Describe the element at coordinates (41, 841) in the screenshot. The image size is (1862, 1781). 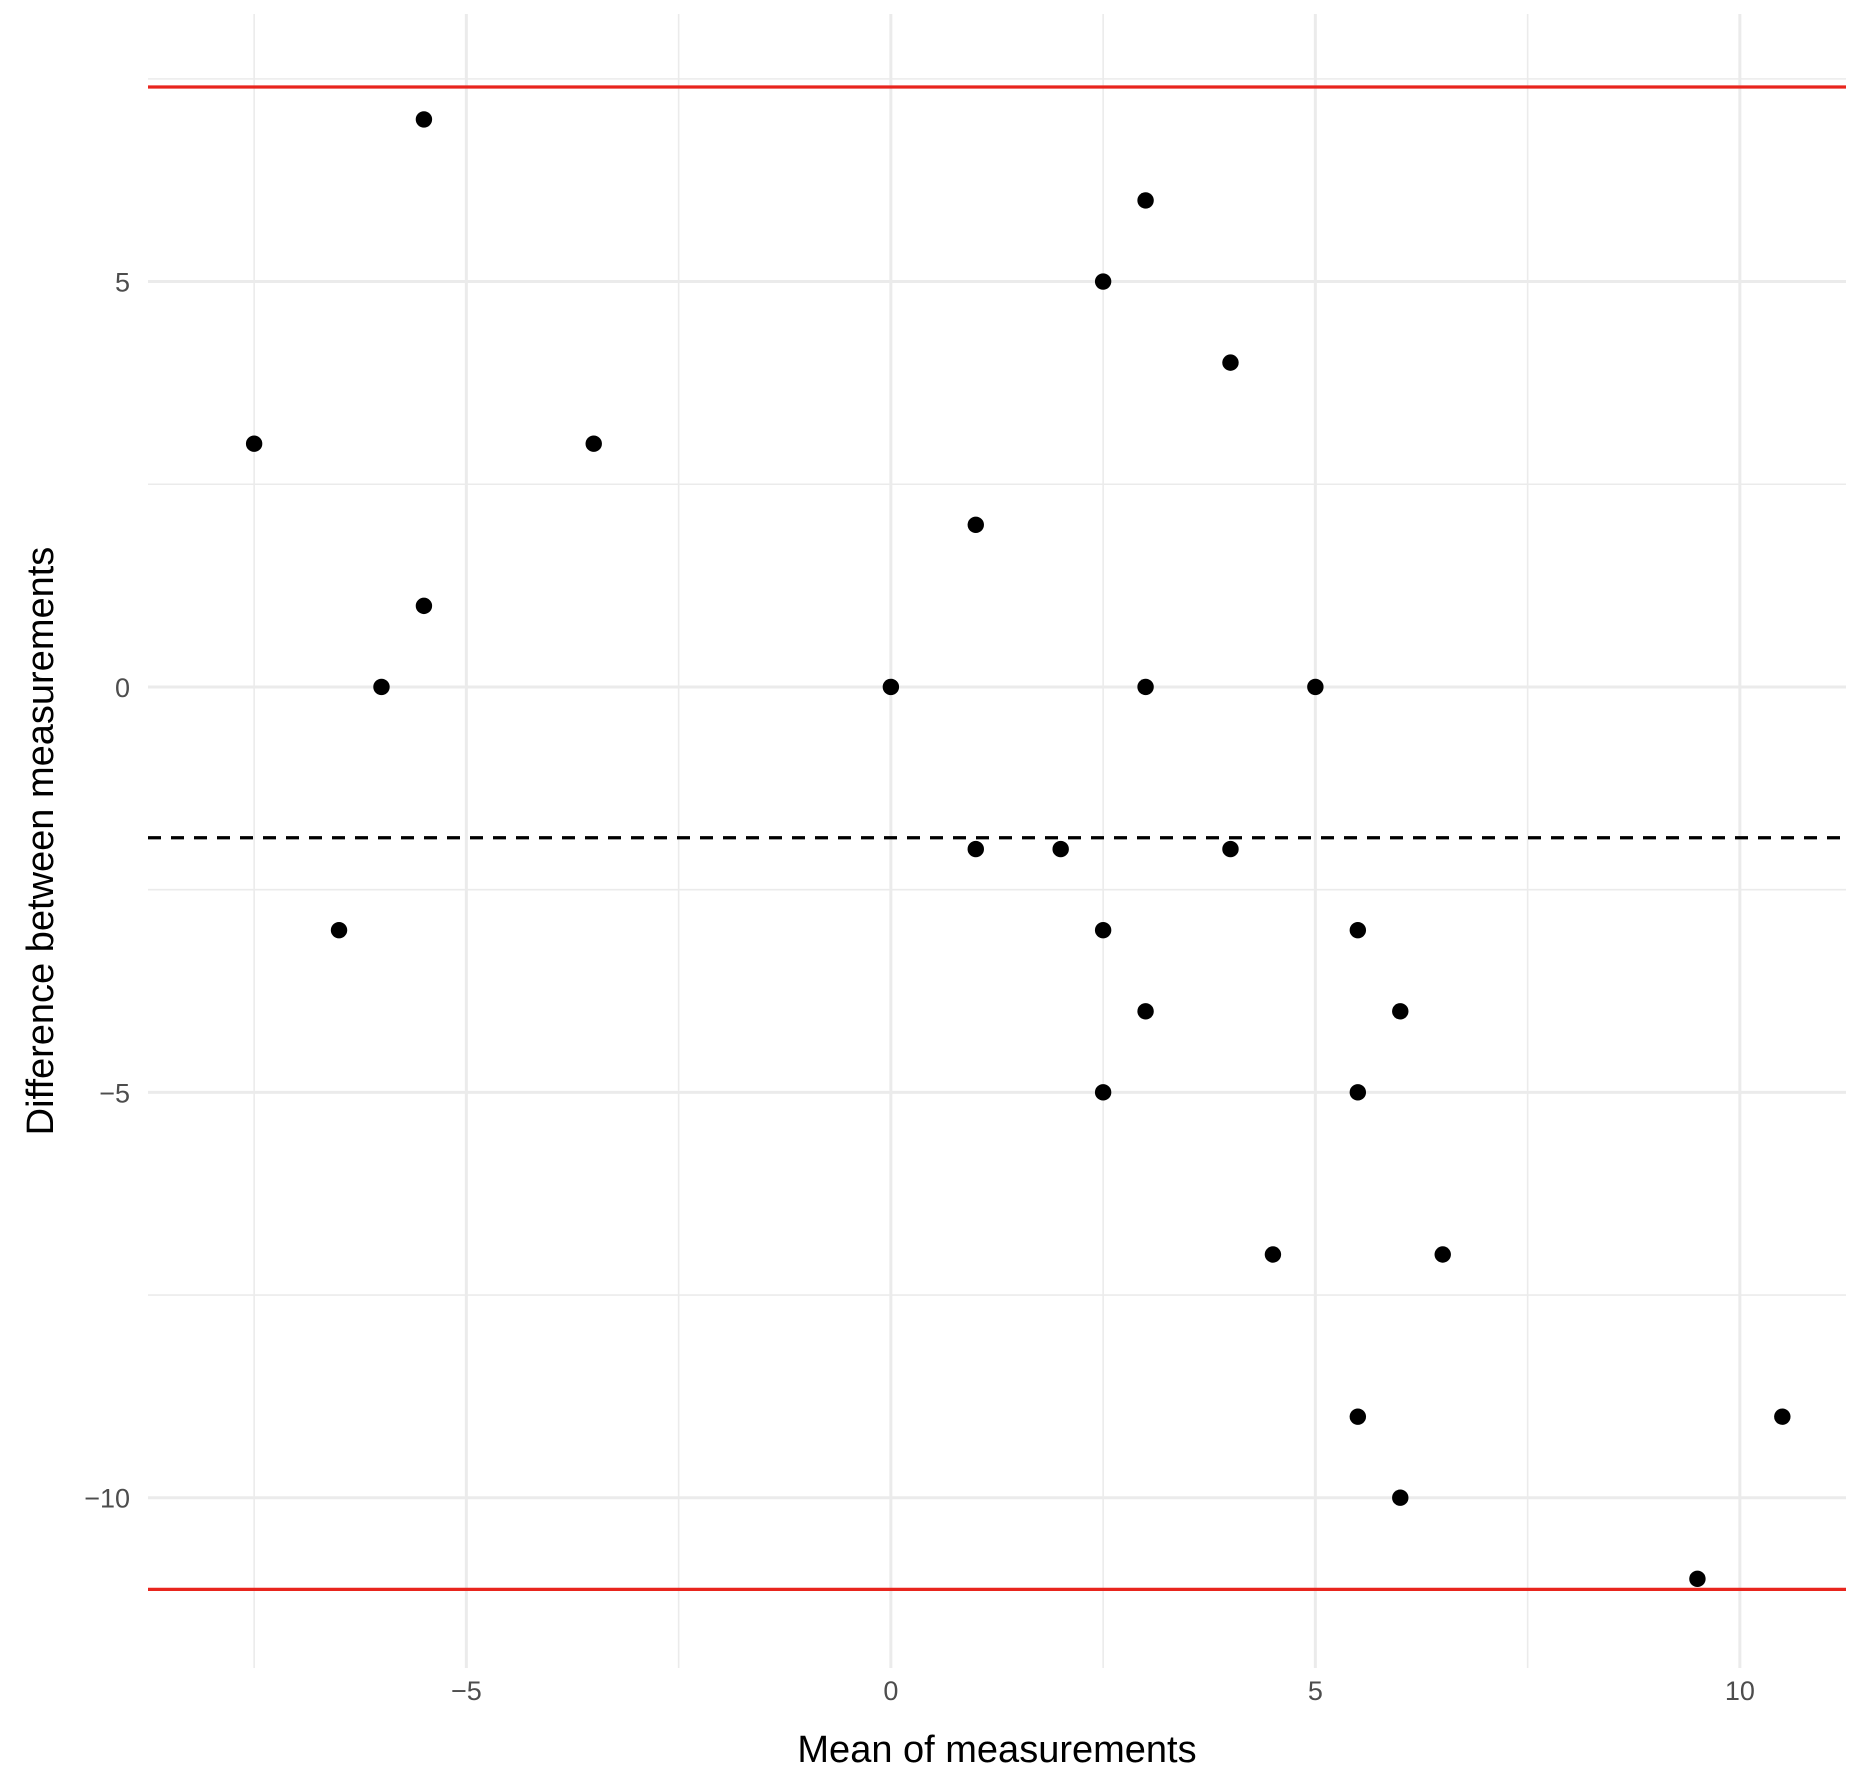
I see `y-axis-title: Difference between measurements` at that location.